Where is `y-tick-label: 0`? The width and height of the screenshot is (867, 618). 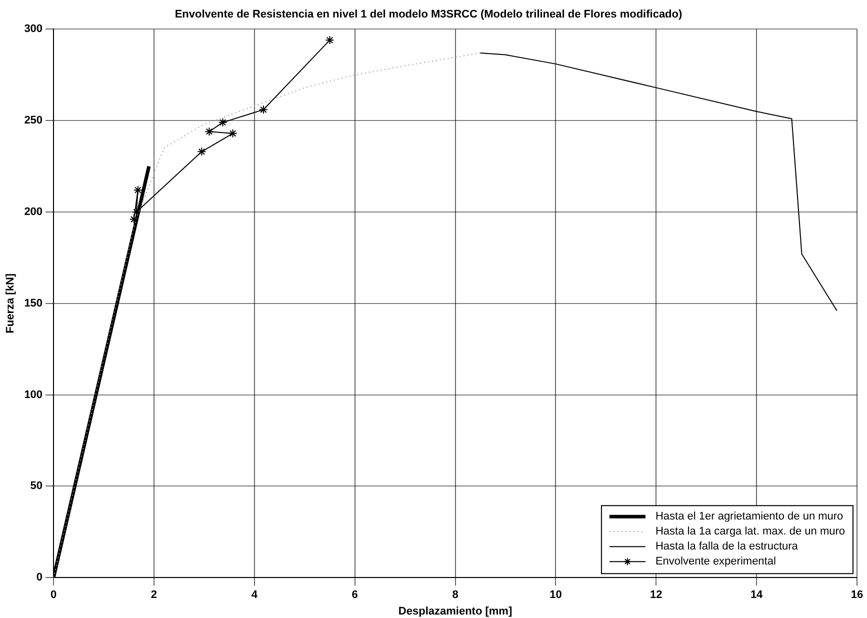 y-tick-label: 0 is located at coordinates (39, 578).